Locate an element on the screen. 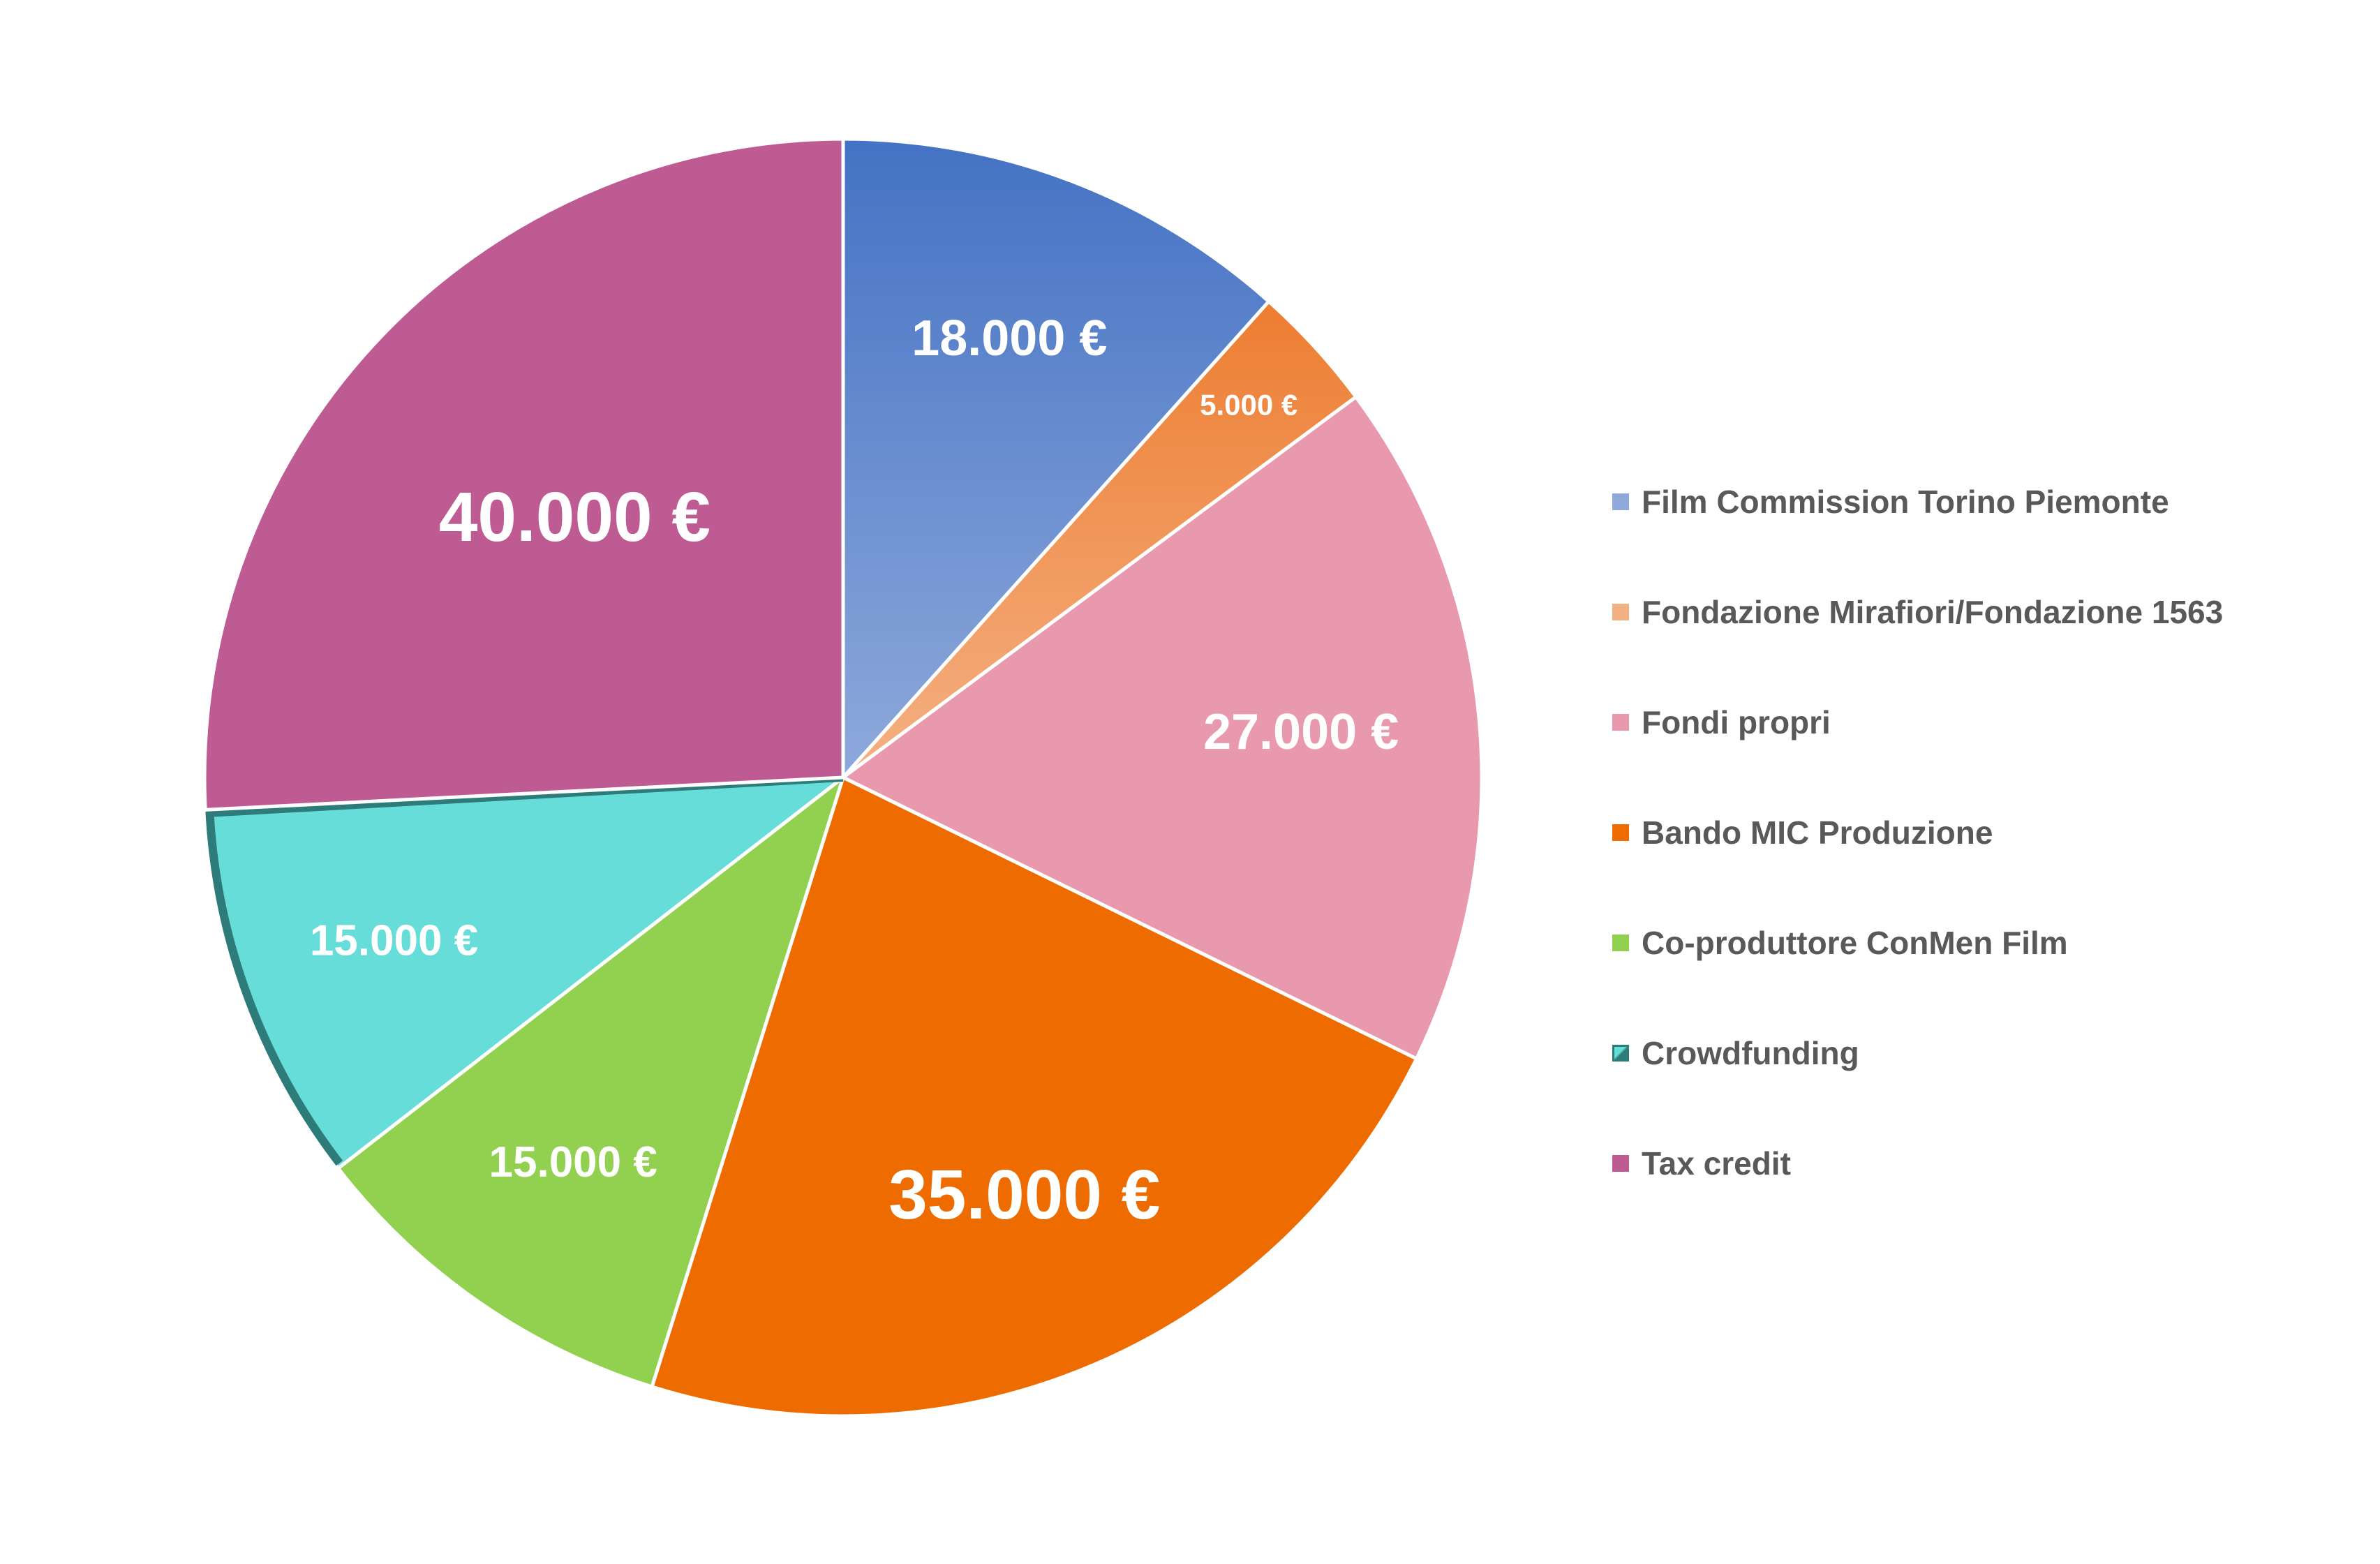 This screenshot has height=1564, width=2380. legend-item-film-commission: Film Commission Torino Piemonte is located at coordinates (1982, 502).